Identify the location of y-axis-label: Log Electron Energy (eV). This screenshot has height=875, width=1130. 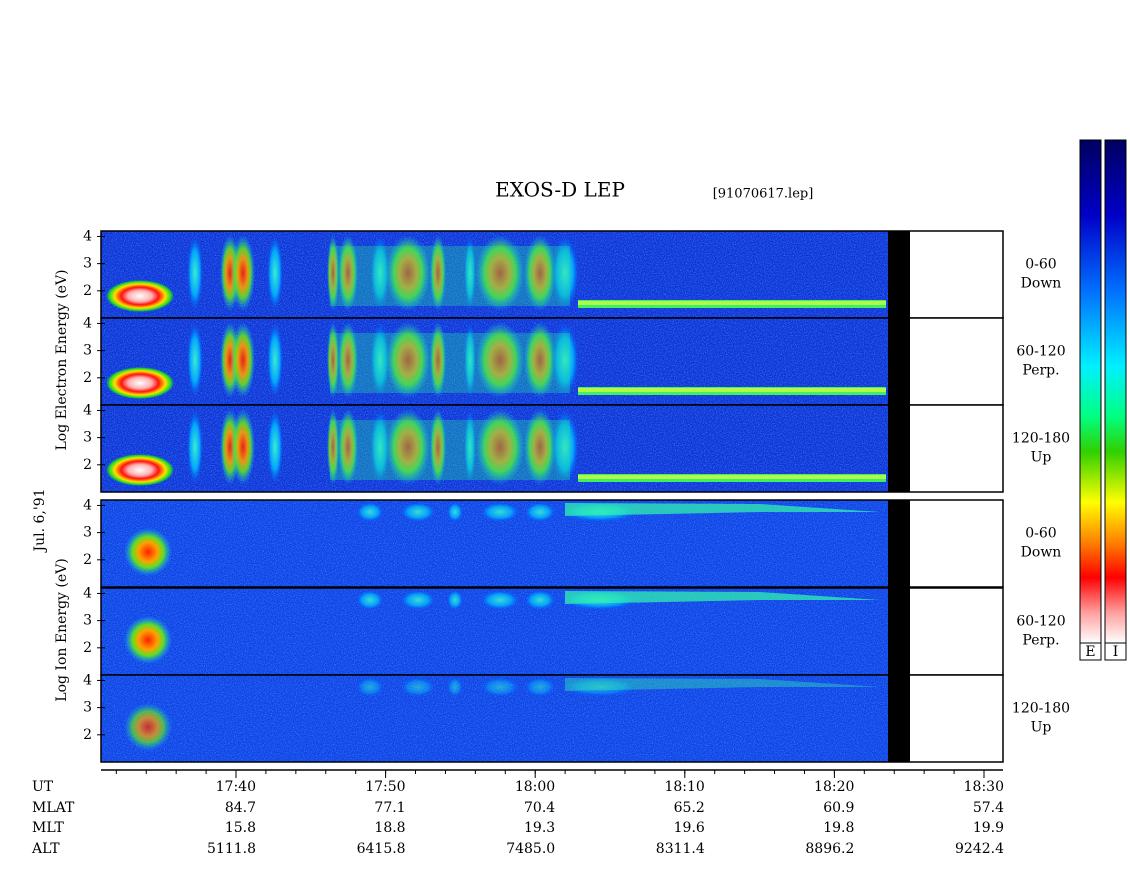
(62, 359).